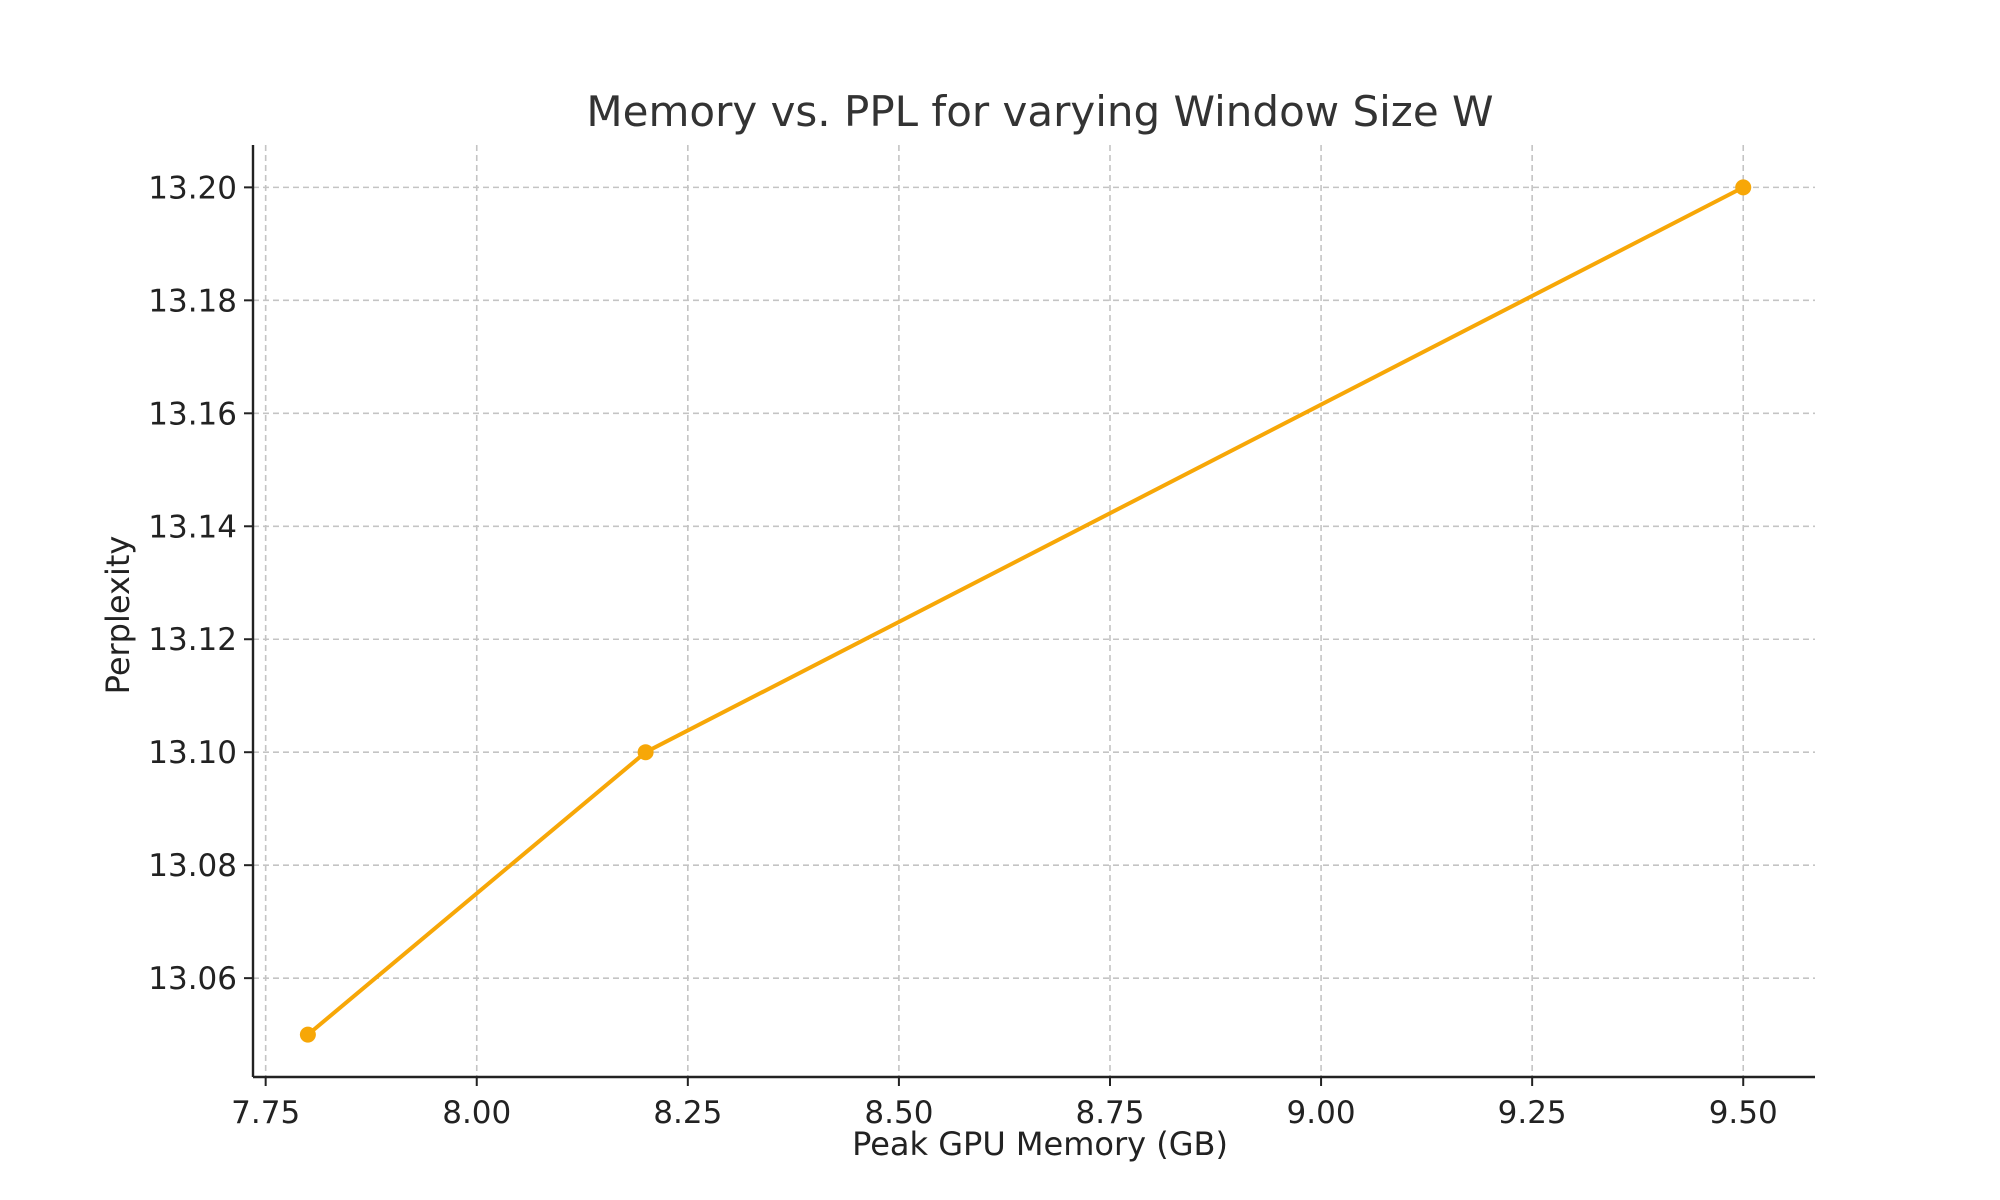 Image resolution: width=2000 pixels, height=1200 pixels. I want to click on y-axis-label: Perplexity, so click(118, 615).